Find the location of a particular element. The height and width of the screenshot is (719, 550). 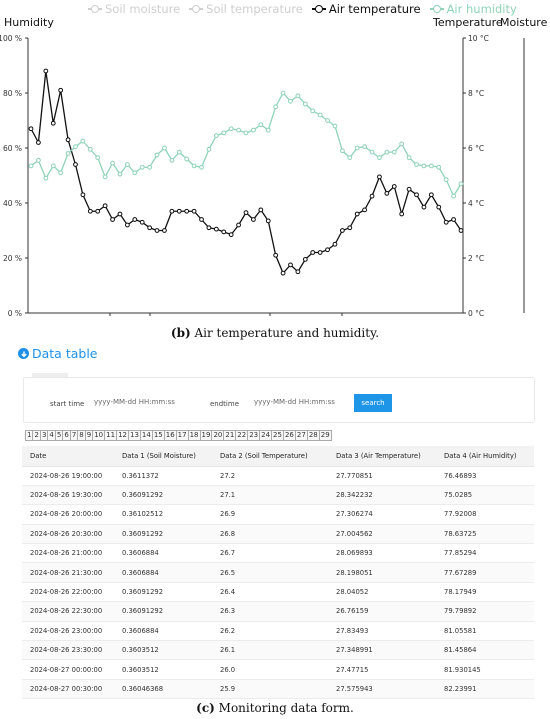

column-header-air-humidity: Data 4 (Air Humidity) is located at coordinates (485, 456).